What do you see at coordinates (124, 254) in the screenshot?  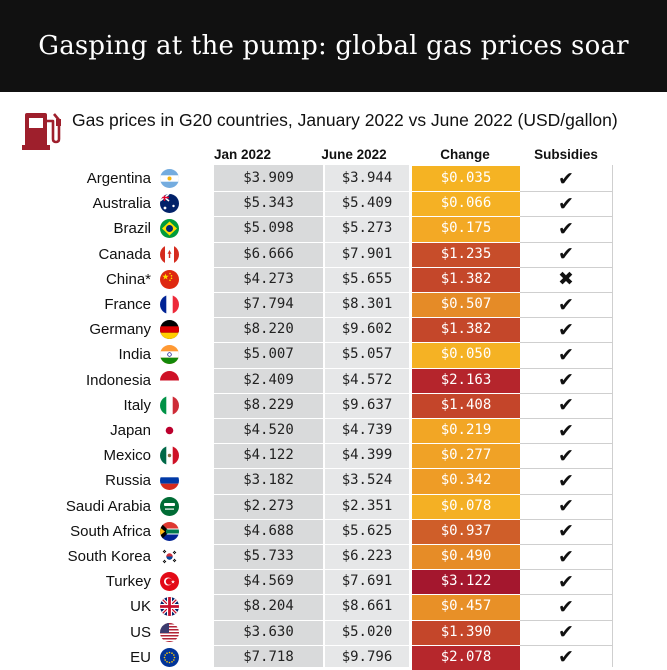 I see `country-label: Canada` at bounding box center [124, 254].